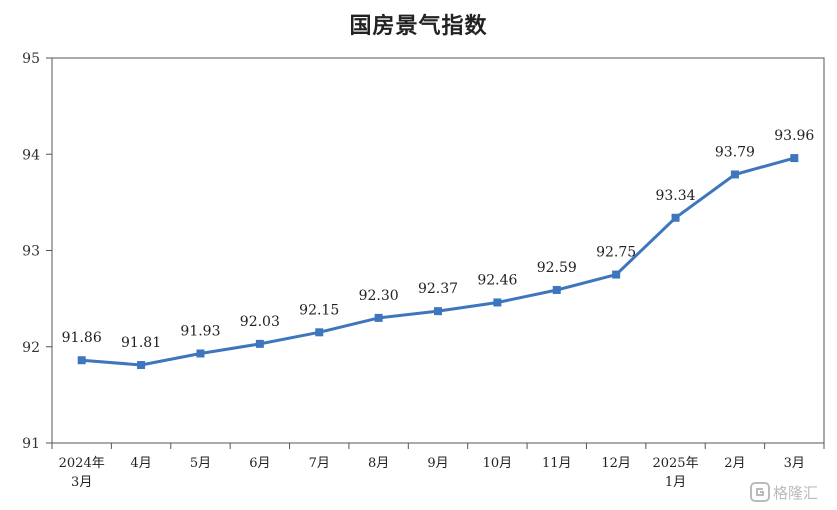 Image resolution: width=837 pixels, height=510 pixels. Describe the element at coordinates (319, 310) in the screenshot. I see `data-label: 92.15` at that location.